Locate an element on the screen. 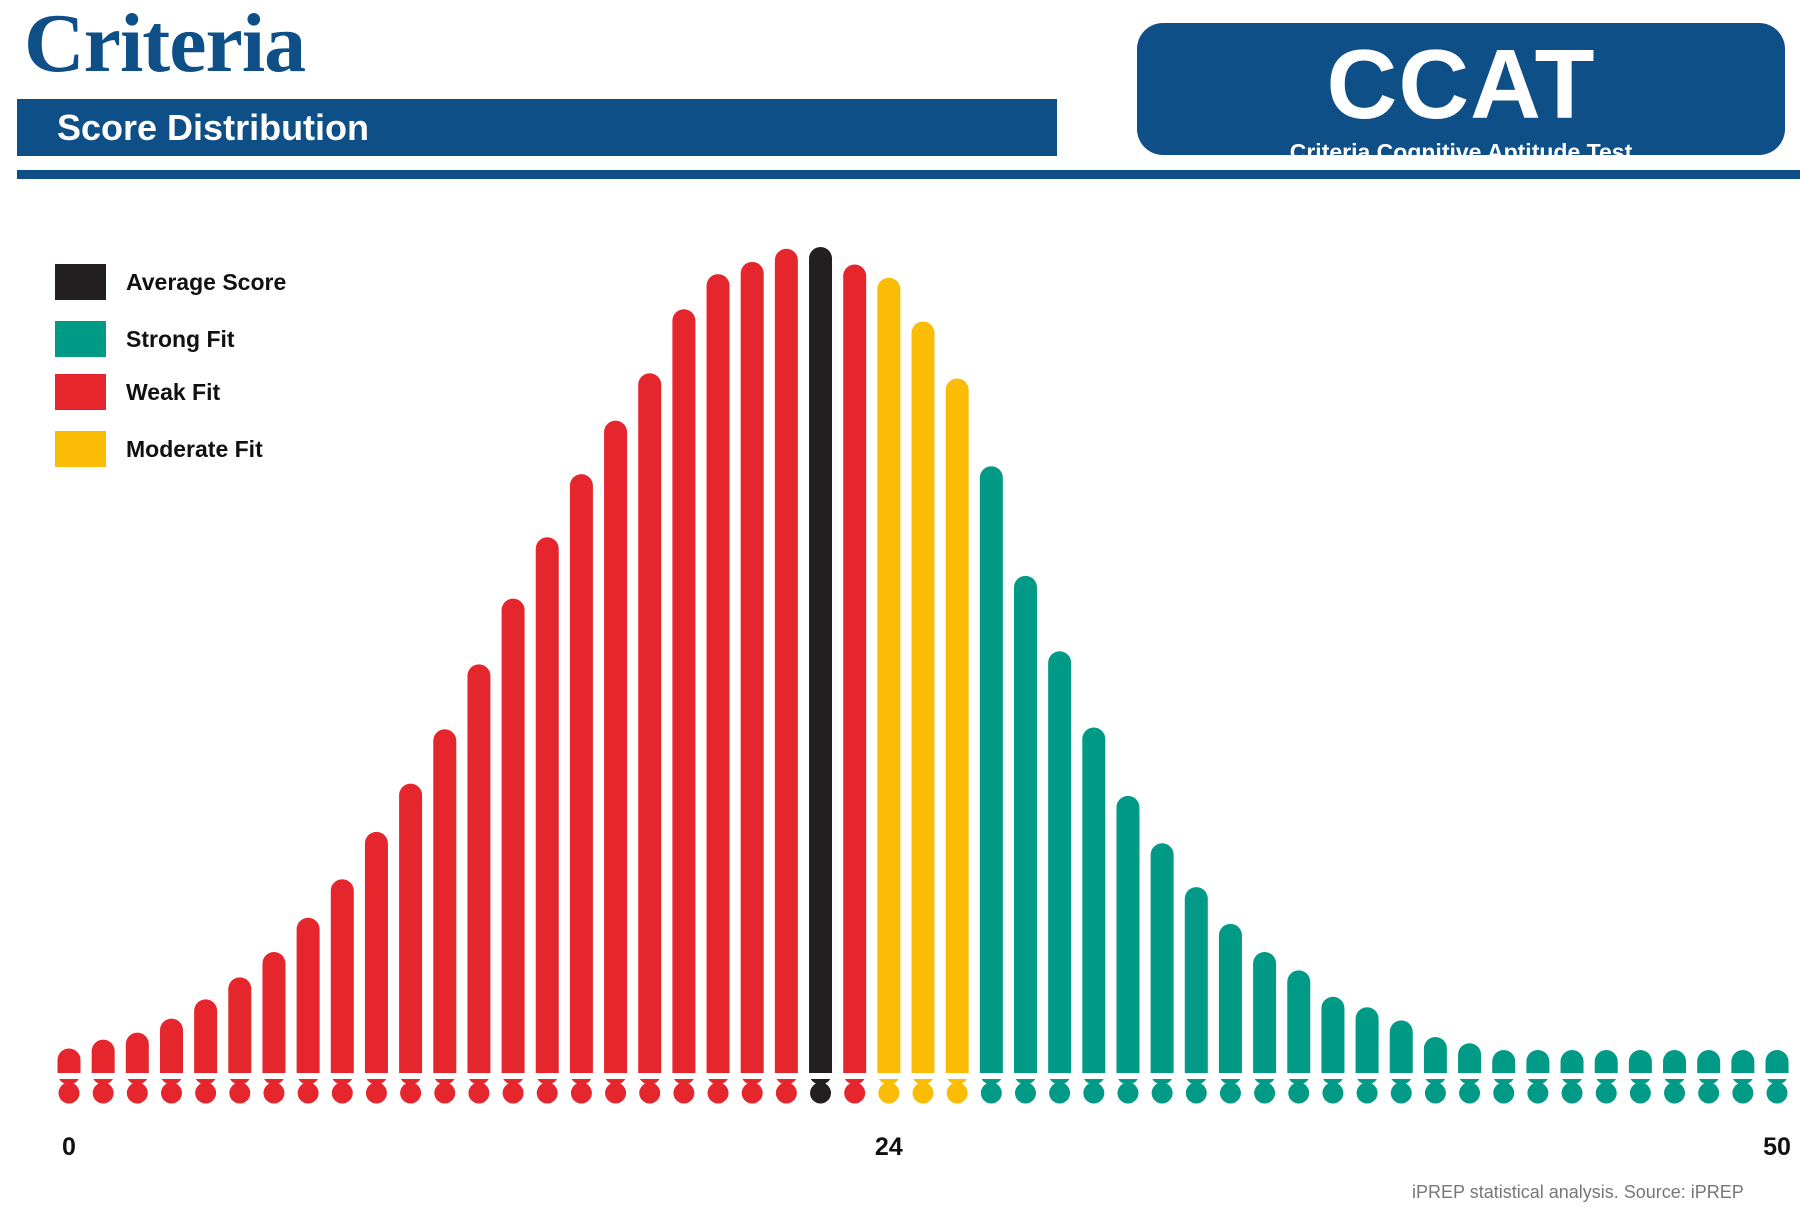  page-subtitle: Score Distribution is located at coordinates (213, 127).